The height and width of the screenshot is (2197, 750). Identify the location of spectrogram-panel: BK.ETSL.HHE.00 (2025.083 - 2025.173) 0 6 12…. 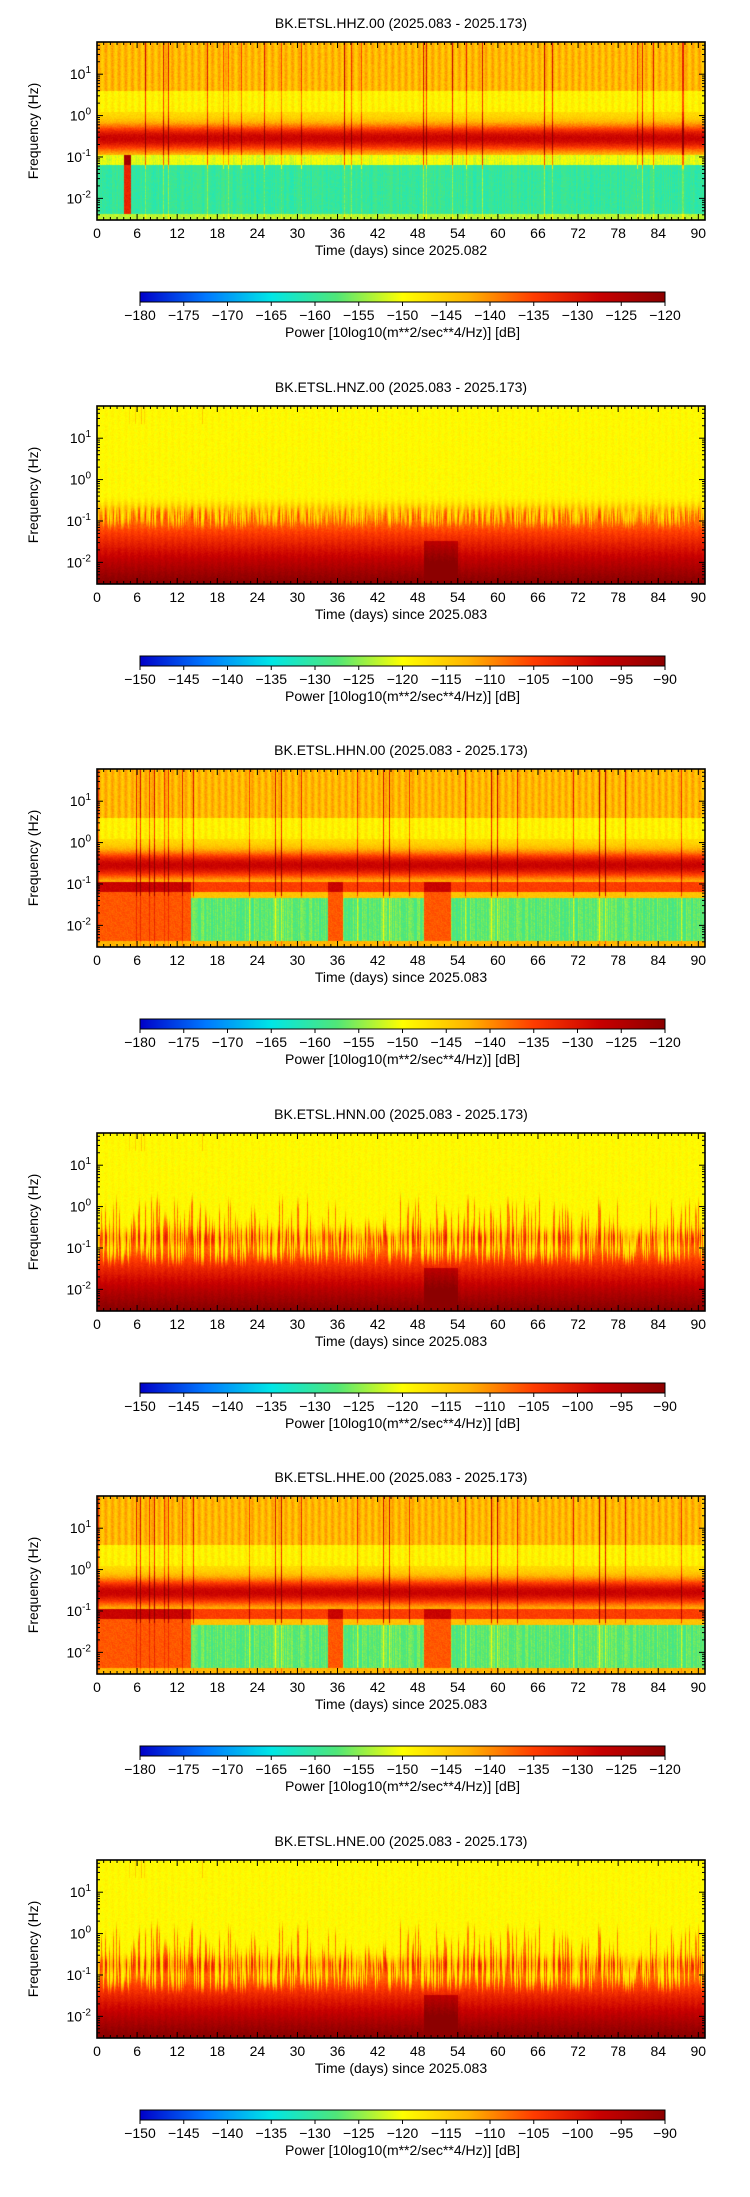
(365, 1631).